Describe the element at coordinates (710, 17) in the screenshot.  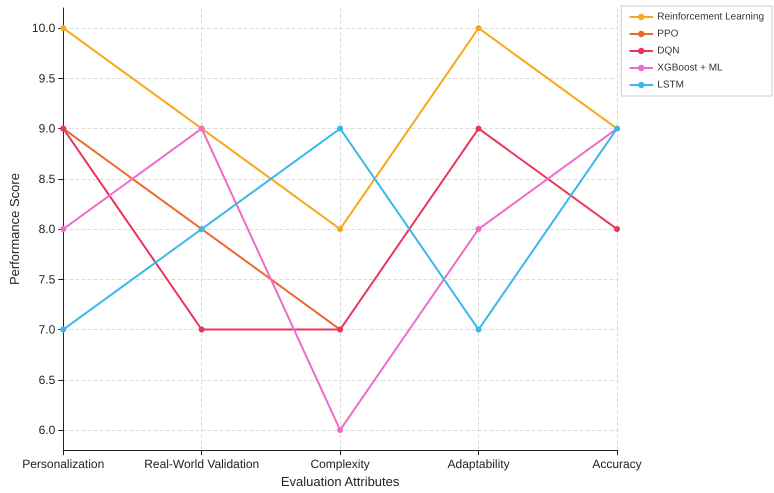
I see `legend-label: Reinforcement Learning` at that location.